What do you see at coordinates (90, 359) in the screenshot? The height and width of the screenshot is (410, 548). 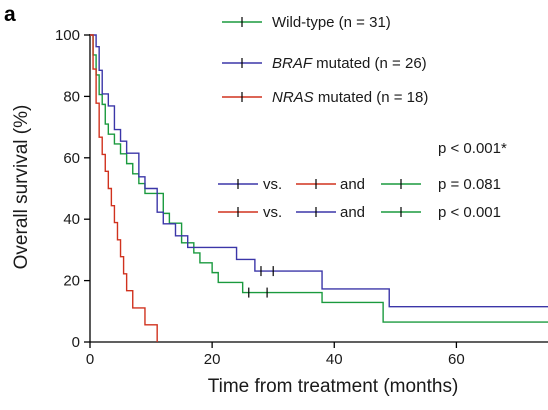 I see `x-tick-label: 0` at bounding box center [90, 359].